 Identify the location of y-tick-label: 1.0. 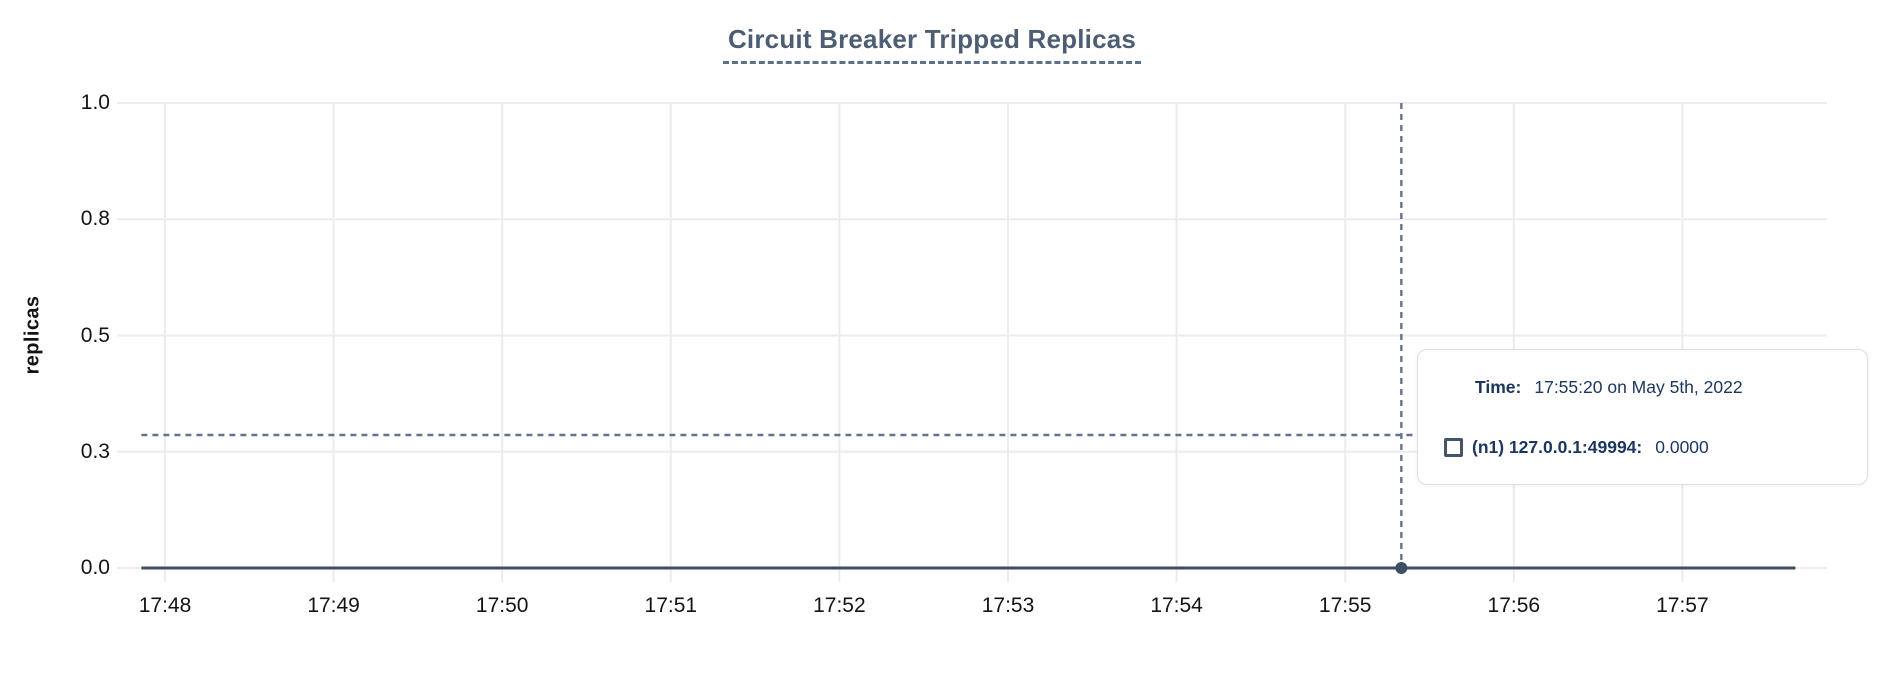
(95, 102).